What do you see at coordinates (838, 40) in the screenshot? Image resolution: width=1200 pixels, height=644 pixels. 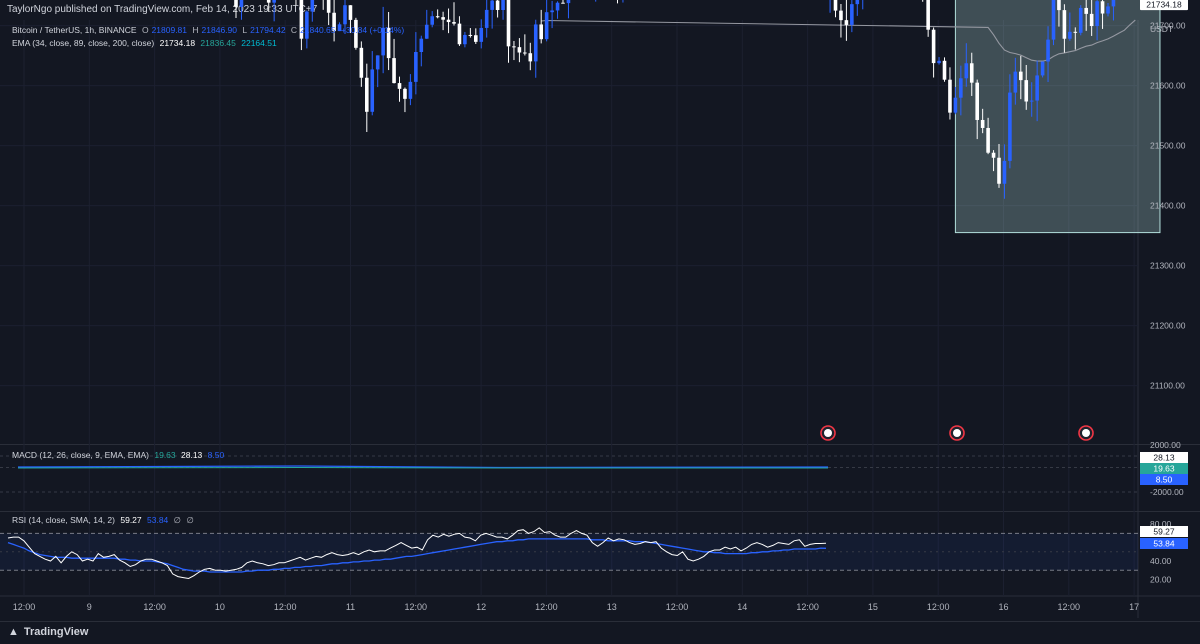 I see `ema-lines` at bounding box center [838, 40].